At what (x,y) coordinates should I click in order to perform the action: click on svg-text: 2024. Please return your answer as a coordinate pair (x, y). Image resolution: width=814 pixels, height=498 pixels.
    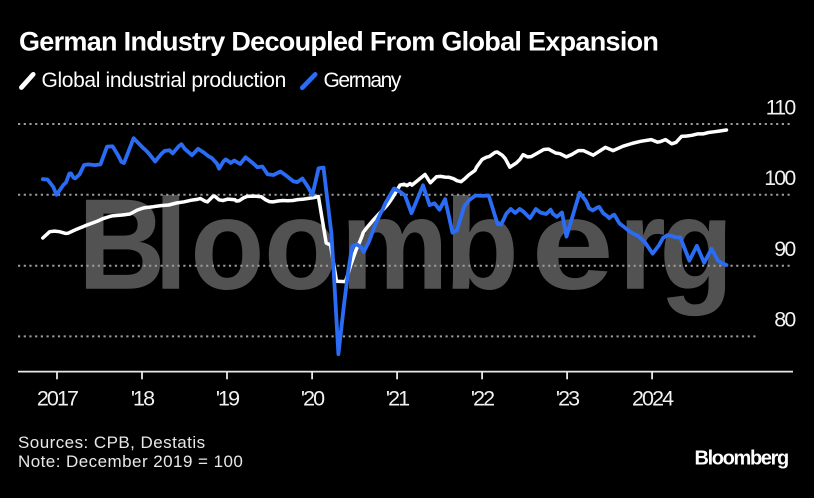
    Looking at the image, I should click on (653, 399).